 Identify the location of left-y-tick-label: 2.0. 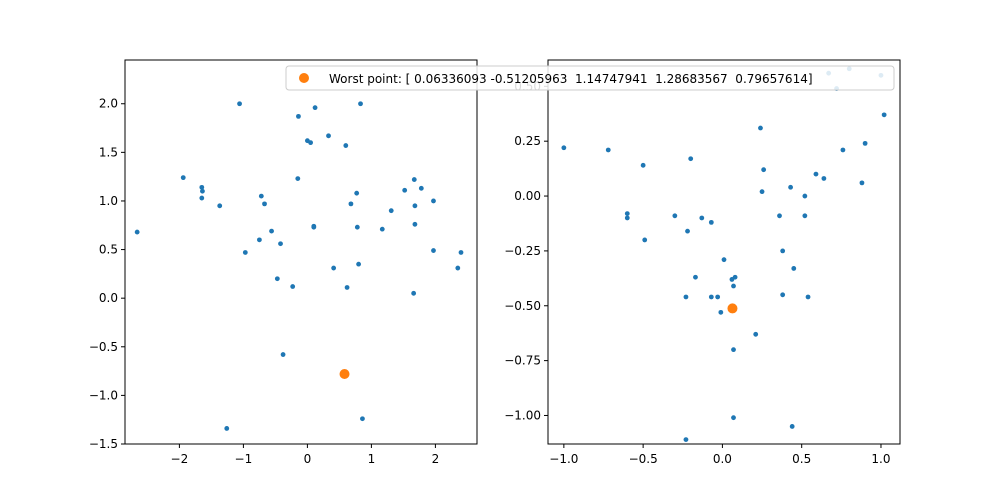
(108, 104).